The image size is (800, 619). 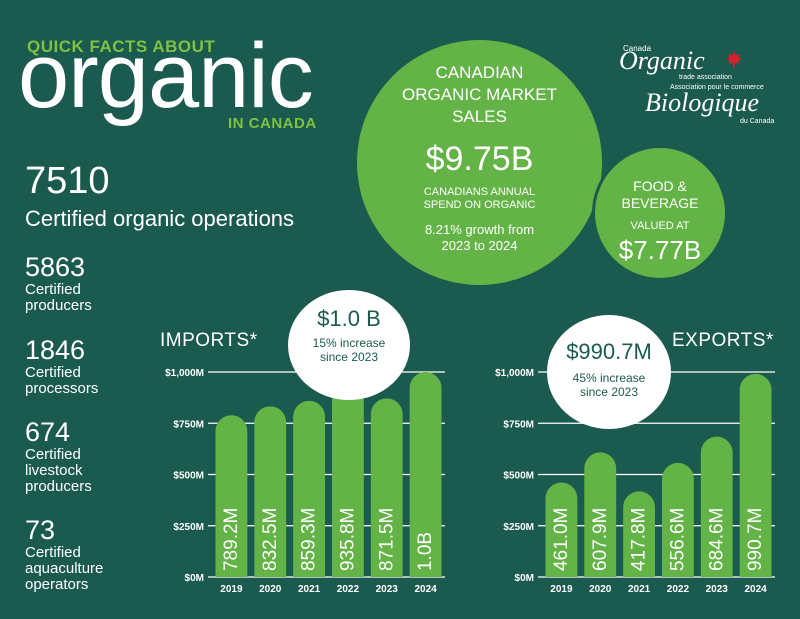 What do you see at coordinates (518, 527) in the screenshot?
I see `exports-ytick-label: $250M` at bounding box center [518, 527].